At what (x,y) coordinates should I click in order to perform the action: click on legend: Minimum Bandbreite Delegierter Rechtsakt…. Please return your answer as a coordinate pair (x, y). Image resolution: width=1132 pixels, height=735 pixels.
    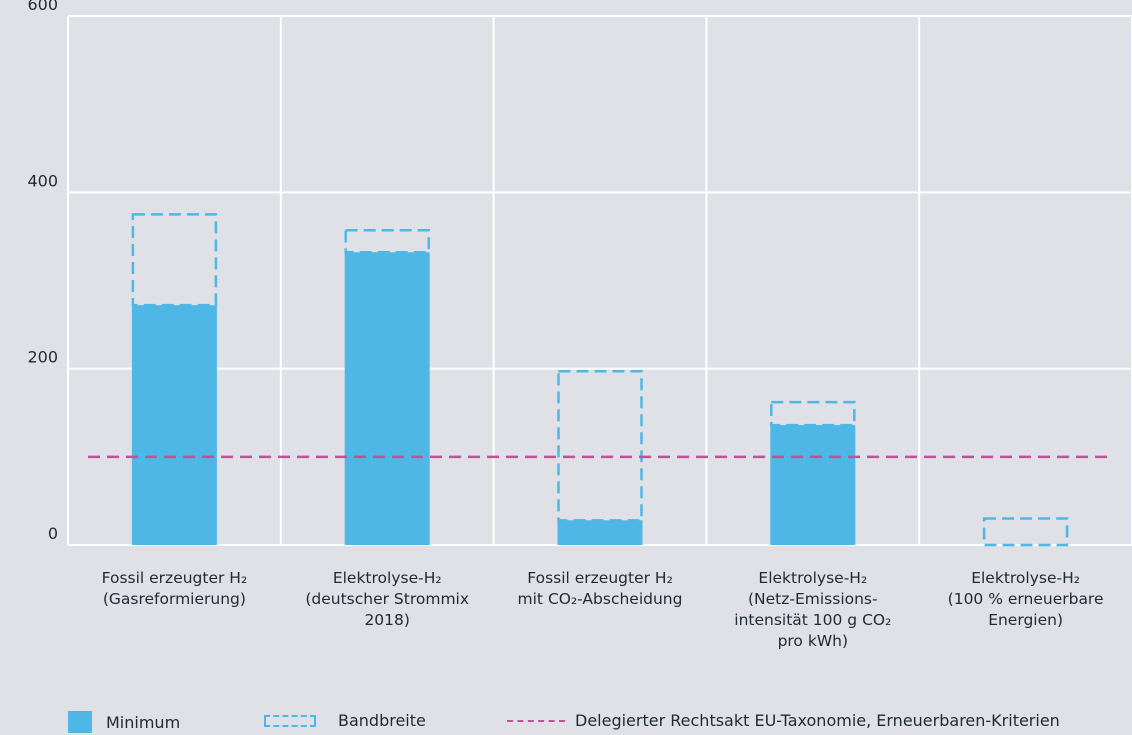
    Looking at the image, I should click on (566, 723).